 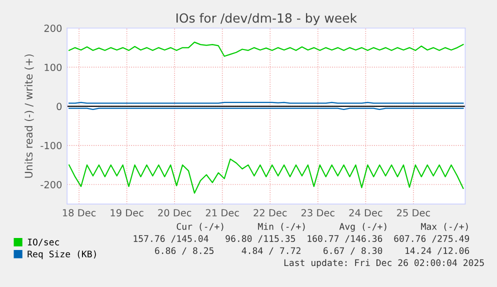 What do you see at coordinates (312, 251) in the screenshot?
I see `text: 6.86 / 8.25 4.84 / 7.72 6.67 / 8.30 14.24 /12.06` at bounding box center [312, 251].